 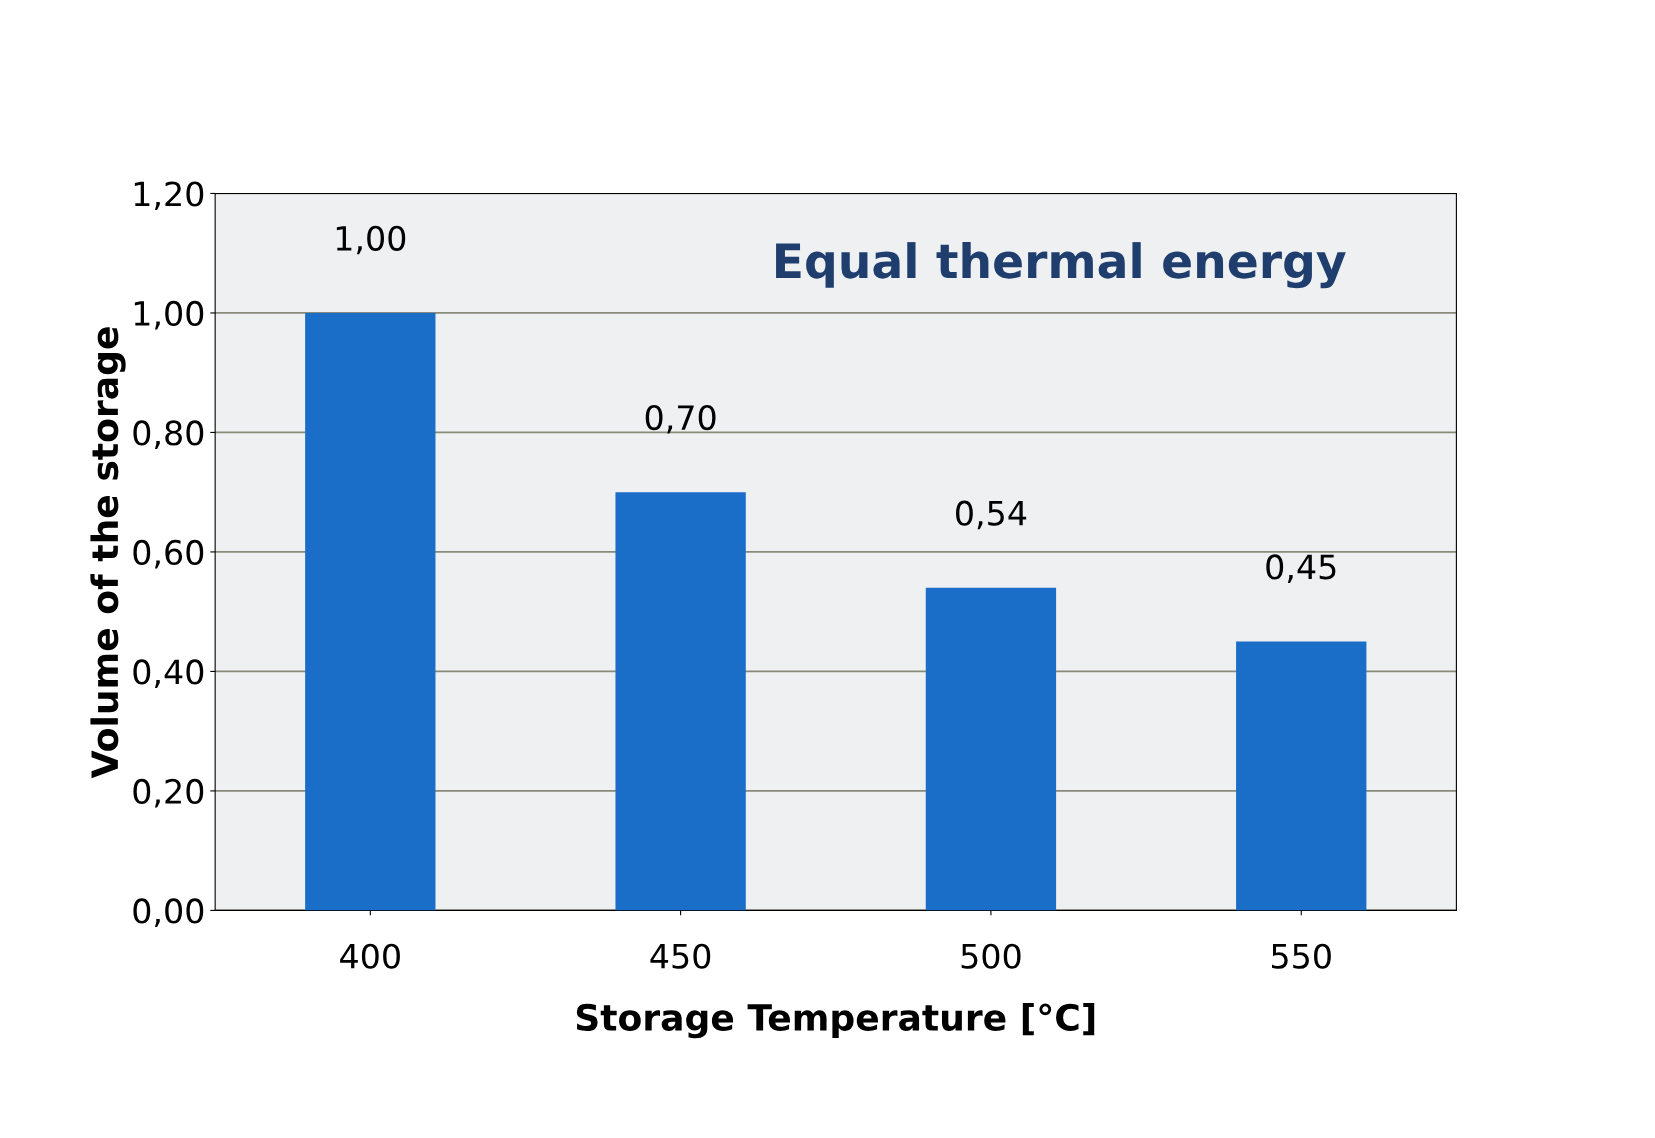 I want to click on x-axis-title: Storage Temperature [°C], so click(x=835, y=1021).